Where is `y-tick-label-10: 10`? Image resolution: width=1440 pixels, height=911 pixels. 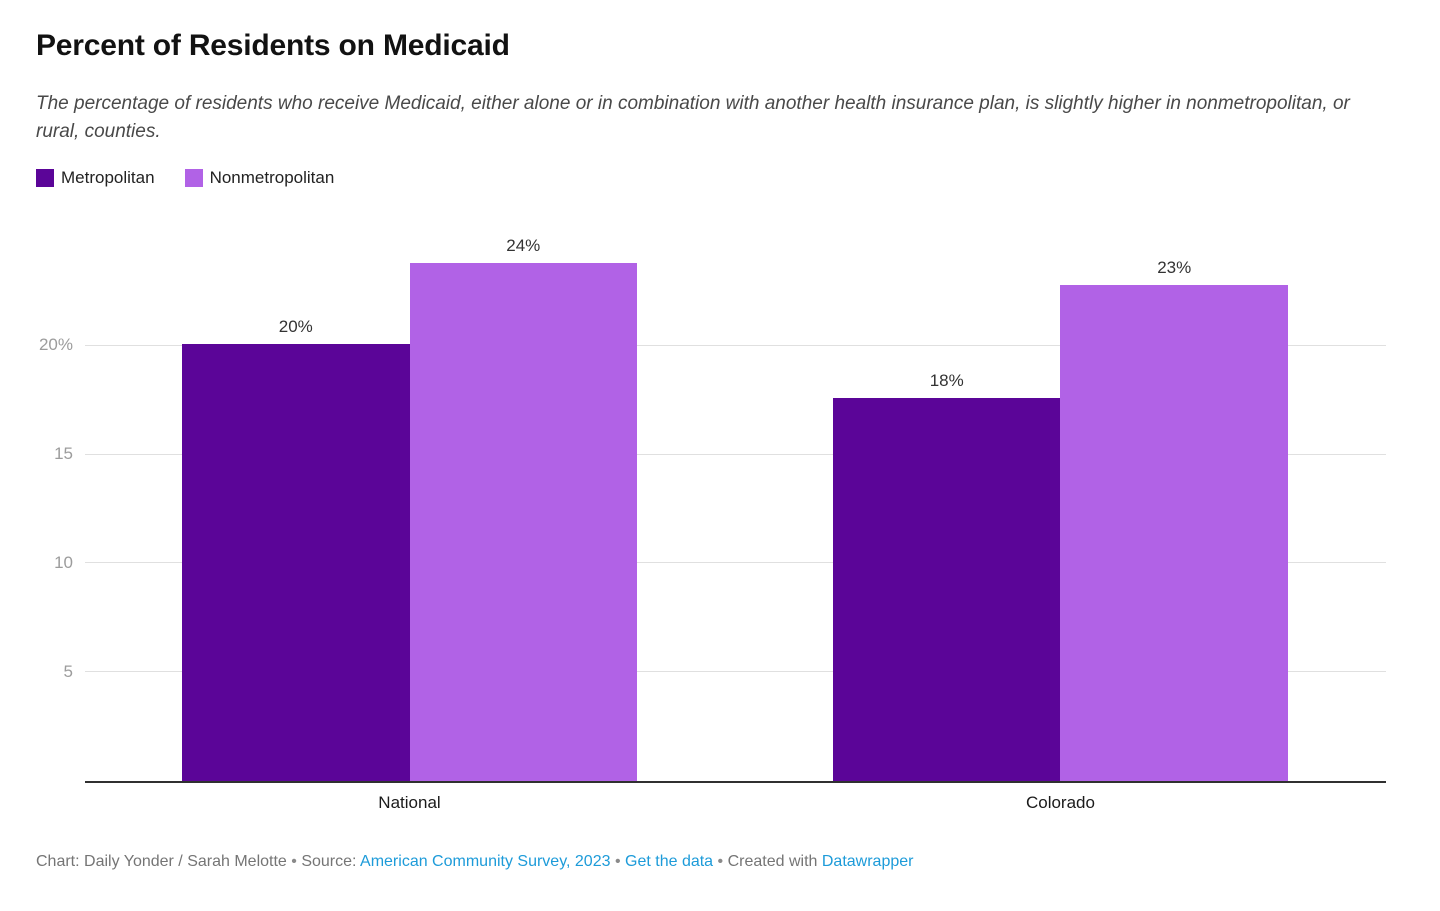
y-tick-label-10: 10 is located at coordinates (63, 562).